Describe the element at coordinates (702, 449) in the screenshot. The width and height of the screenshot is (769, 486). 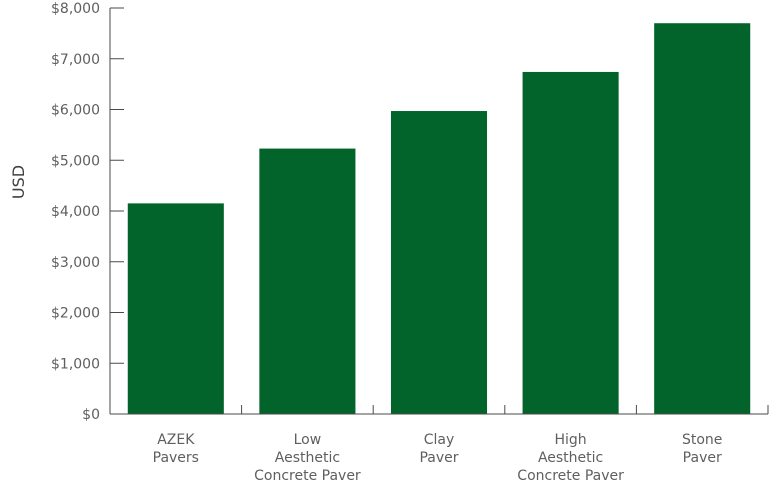
I see `x-tick-label: Stone Paver` at that location.